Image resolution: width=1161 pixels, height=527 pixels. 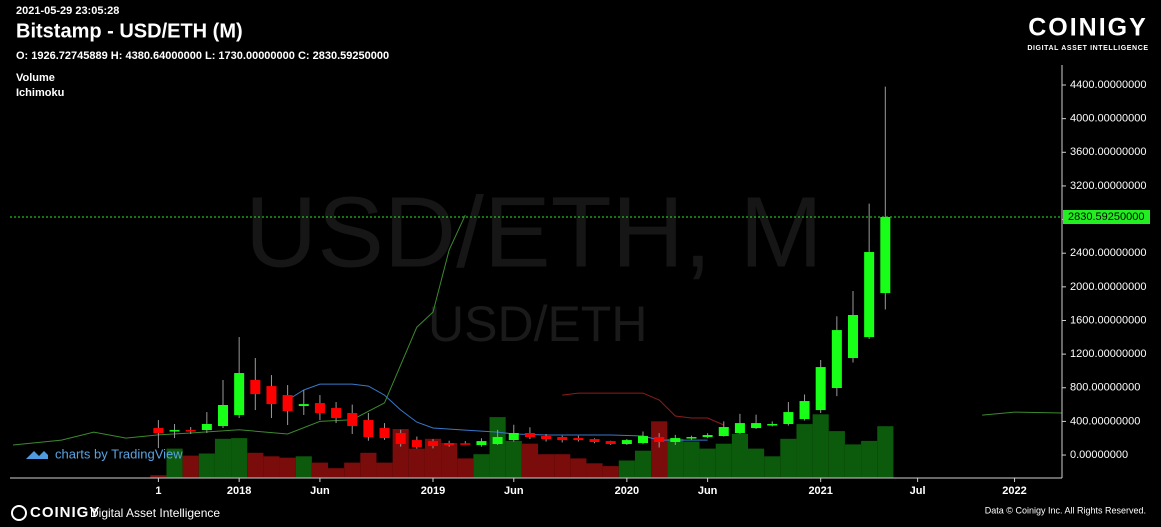 I want to click on brand-name: COINIGY, so click(x=1088, y=28).